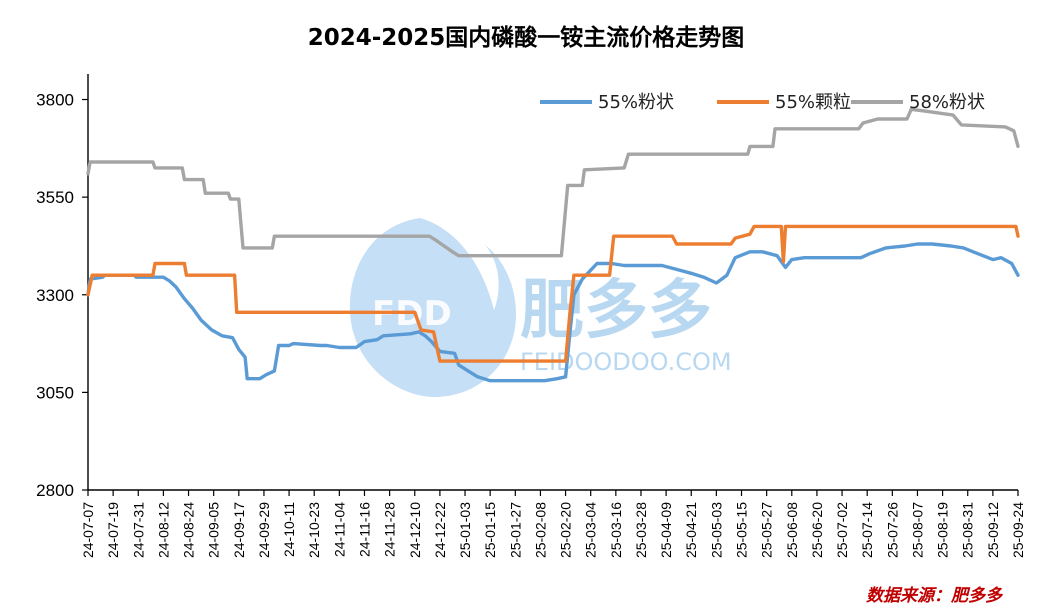 The image size is (1052, 616). What do you see at coordinates (691, 530) in the screenshot?
I see `x-tick-label: 25-04-21` at bounding box center [691, 530].